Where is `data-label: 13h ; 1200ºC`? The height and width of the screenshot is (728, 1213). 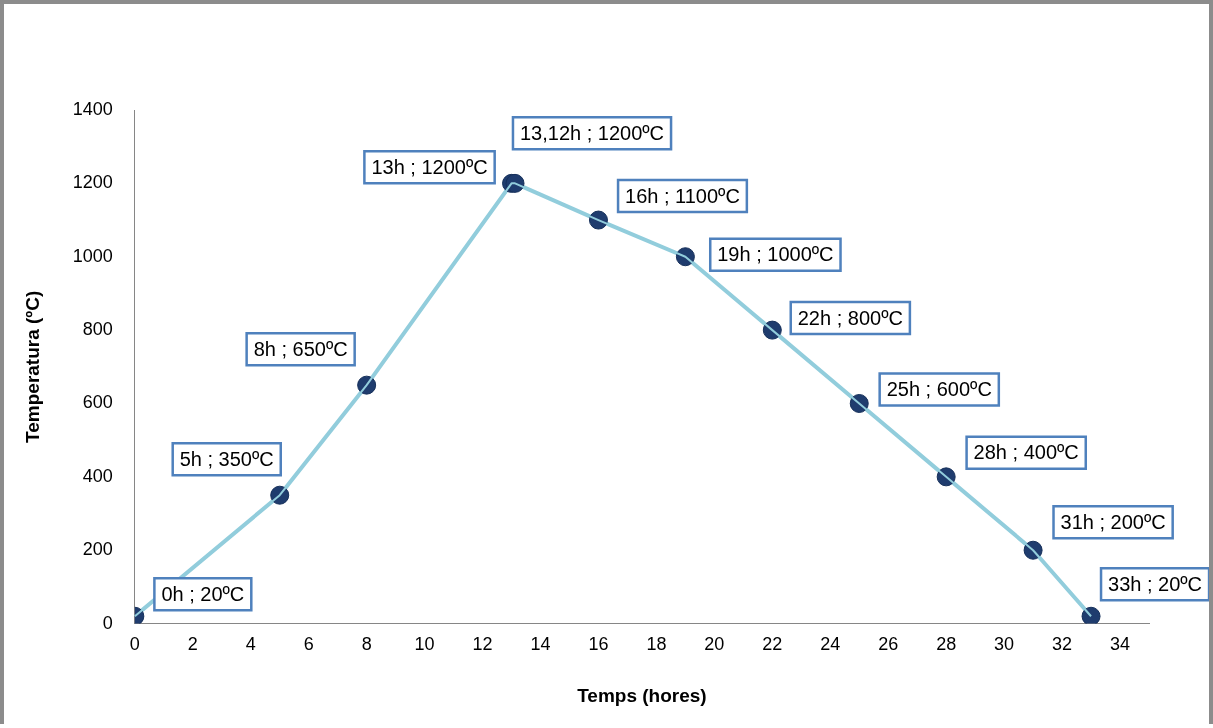
data-label: 13h ; 1200ºC is located at coordinates (429, 166).